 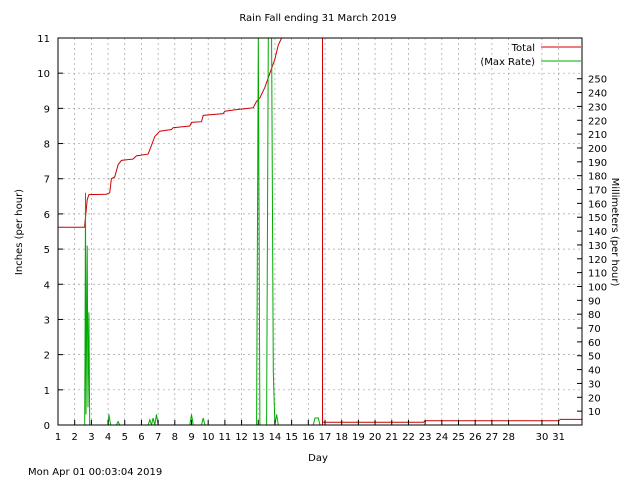 I want to click on y2-tick-label: 190, so click(x=597, y=163).